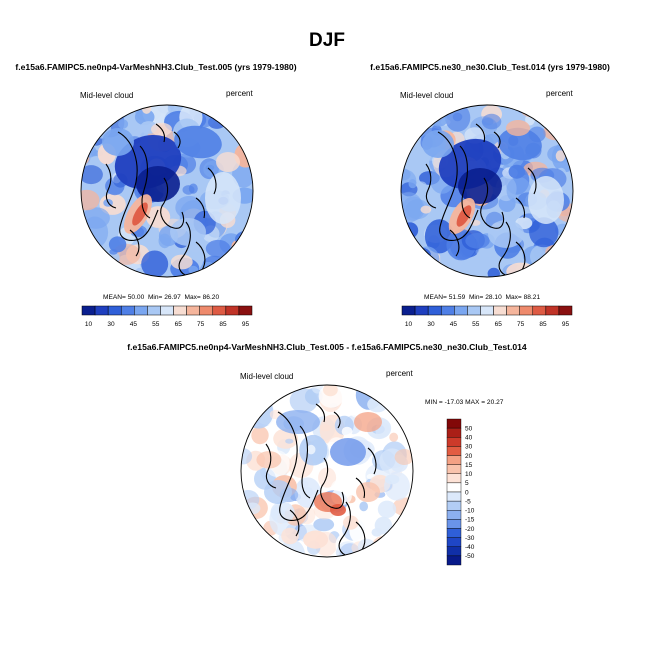 This screenshot has width=654, height=654. What do you see at coordinates (201, 324) in the screenshot?
I see `colorbar-tick-label: 75` at bounding box center [201, 324].